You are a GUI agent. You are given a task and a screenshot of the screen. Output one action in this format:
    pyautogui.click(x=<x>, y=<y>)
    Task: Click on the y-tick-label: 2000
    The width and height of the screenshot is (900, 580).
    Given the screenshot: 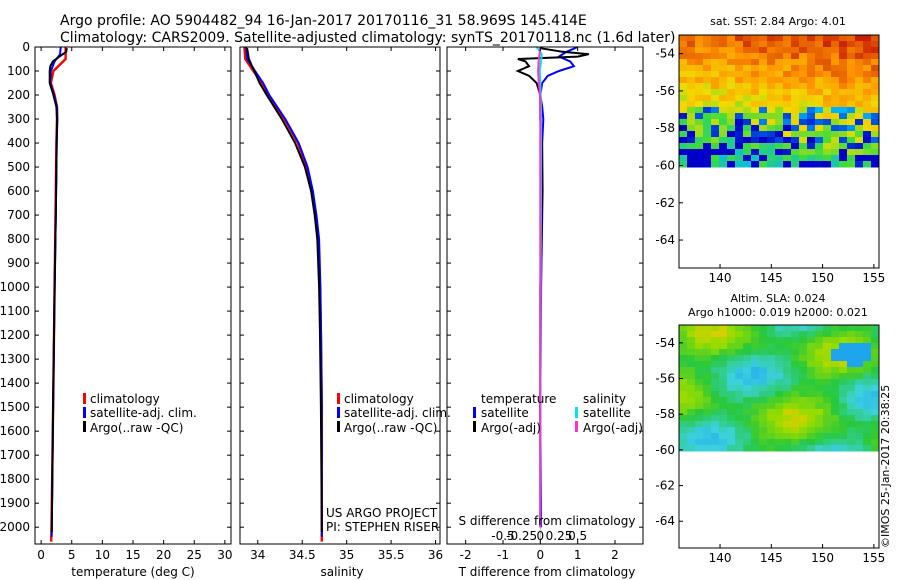 What is the action you would take?
    pyautogui.click(x=15, y=527)
    